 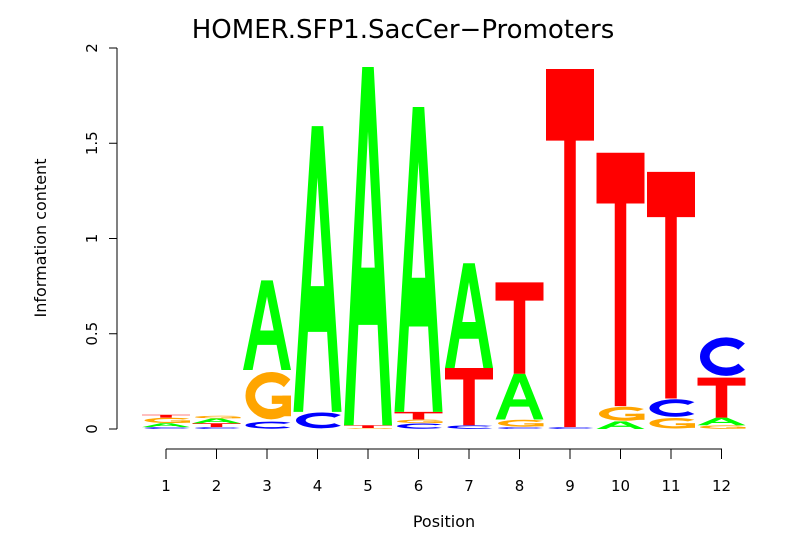 What do you see at coordinates (74, 238) in the screenshot?
I see `y-axis: 0 0.5 1 1.5 2 Information content` at bounding box center [74, 238].